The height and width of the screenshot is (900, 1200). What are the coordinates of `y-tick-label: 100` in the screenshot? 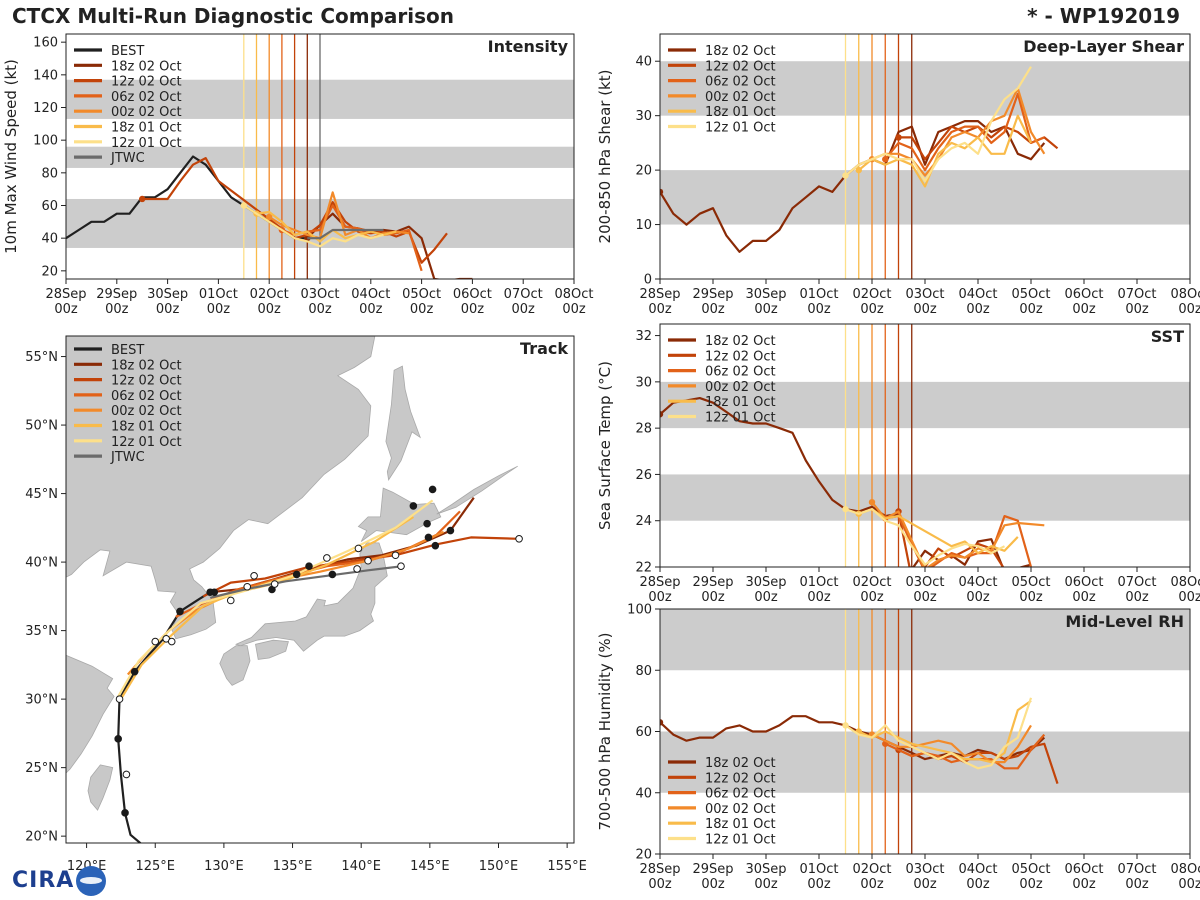 It's located at (45, 141).